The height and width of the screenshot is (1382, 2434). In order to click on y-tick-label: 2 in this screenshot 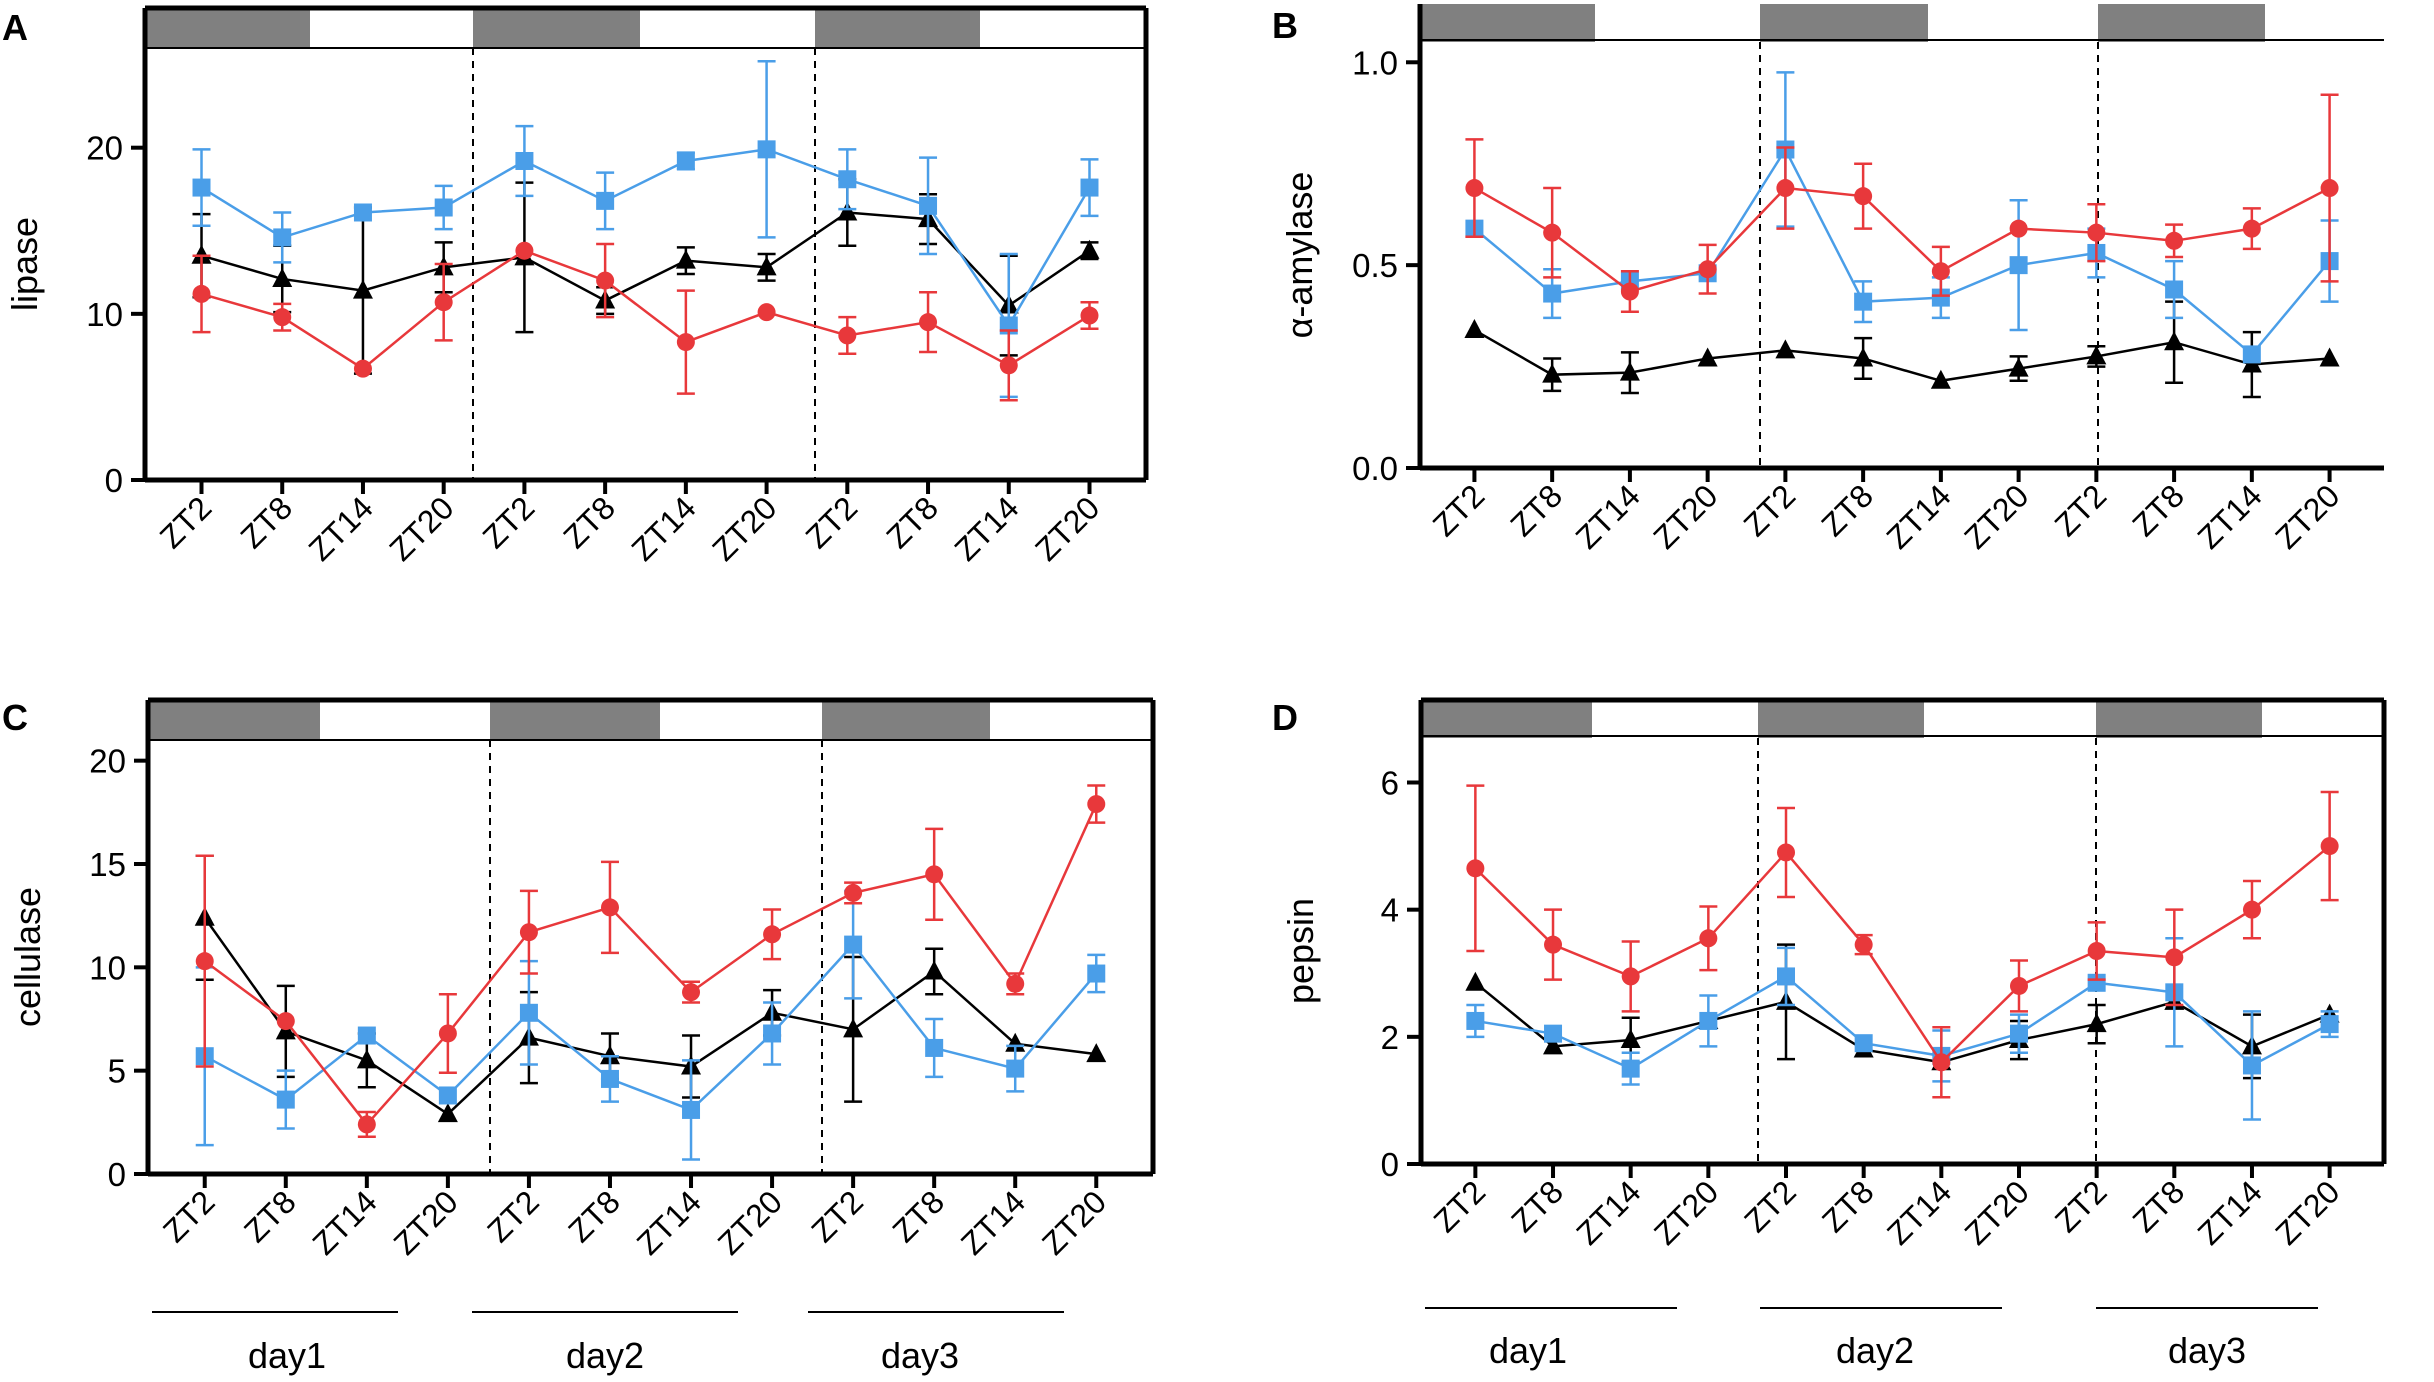, I will do `click(1390, 1037)`.